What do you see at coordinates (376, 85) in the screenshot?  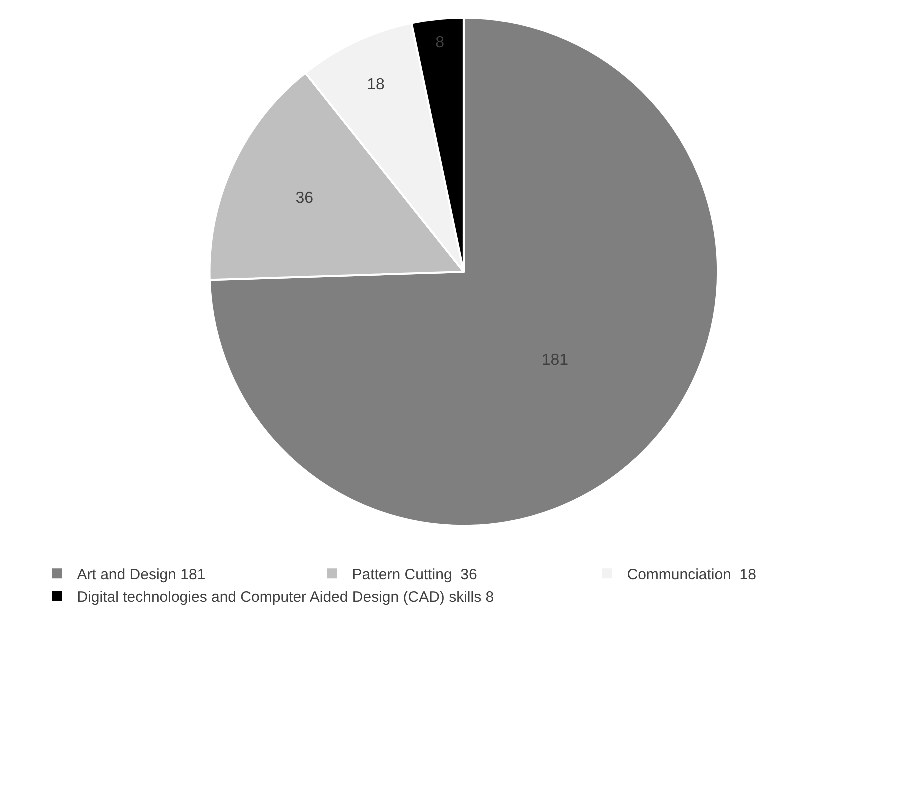 I see `data-label: 18` at bounding box center [376, 85].